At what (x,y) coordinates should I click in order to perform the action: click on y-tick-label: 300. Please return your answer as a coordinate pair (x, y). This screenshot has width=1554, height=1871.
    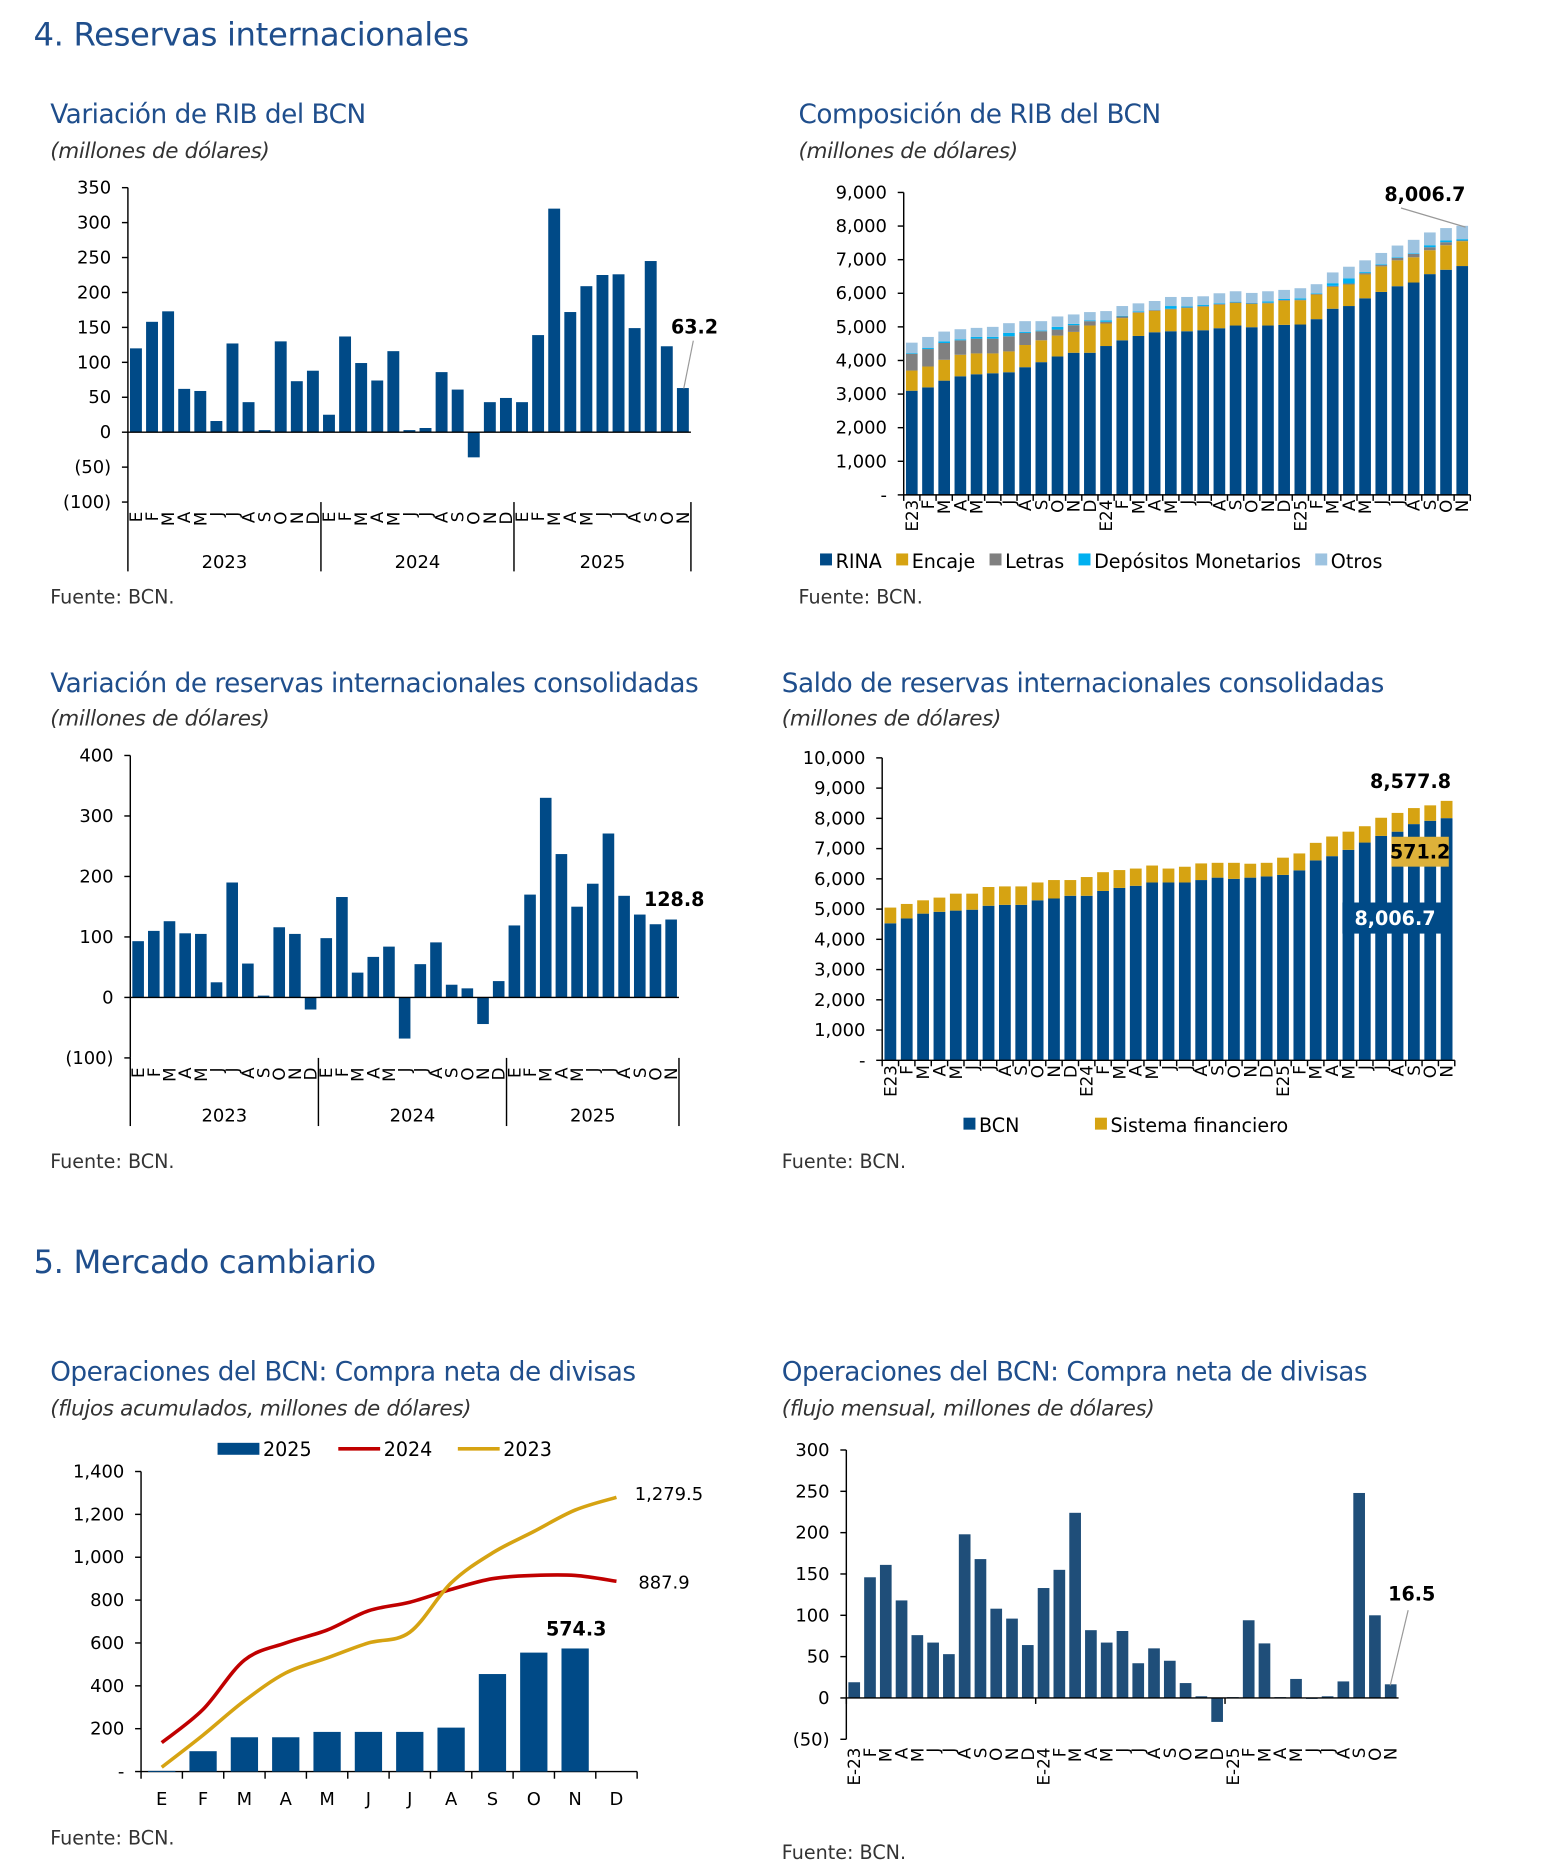
    Looking at the image, I should click on (96, 816).